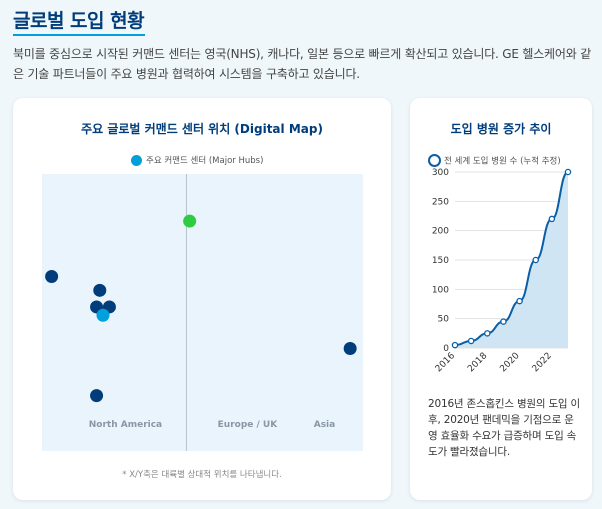  Describe the element at coordinates (125, 425) in the screenshot. I see `region-label: North America` at that location.